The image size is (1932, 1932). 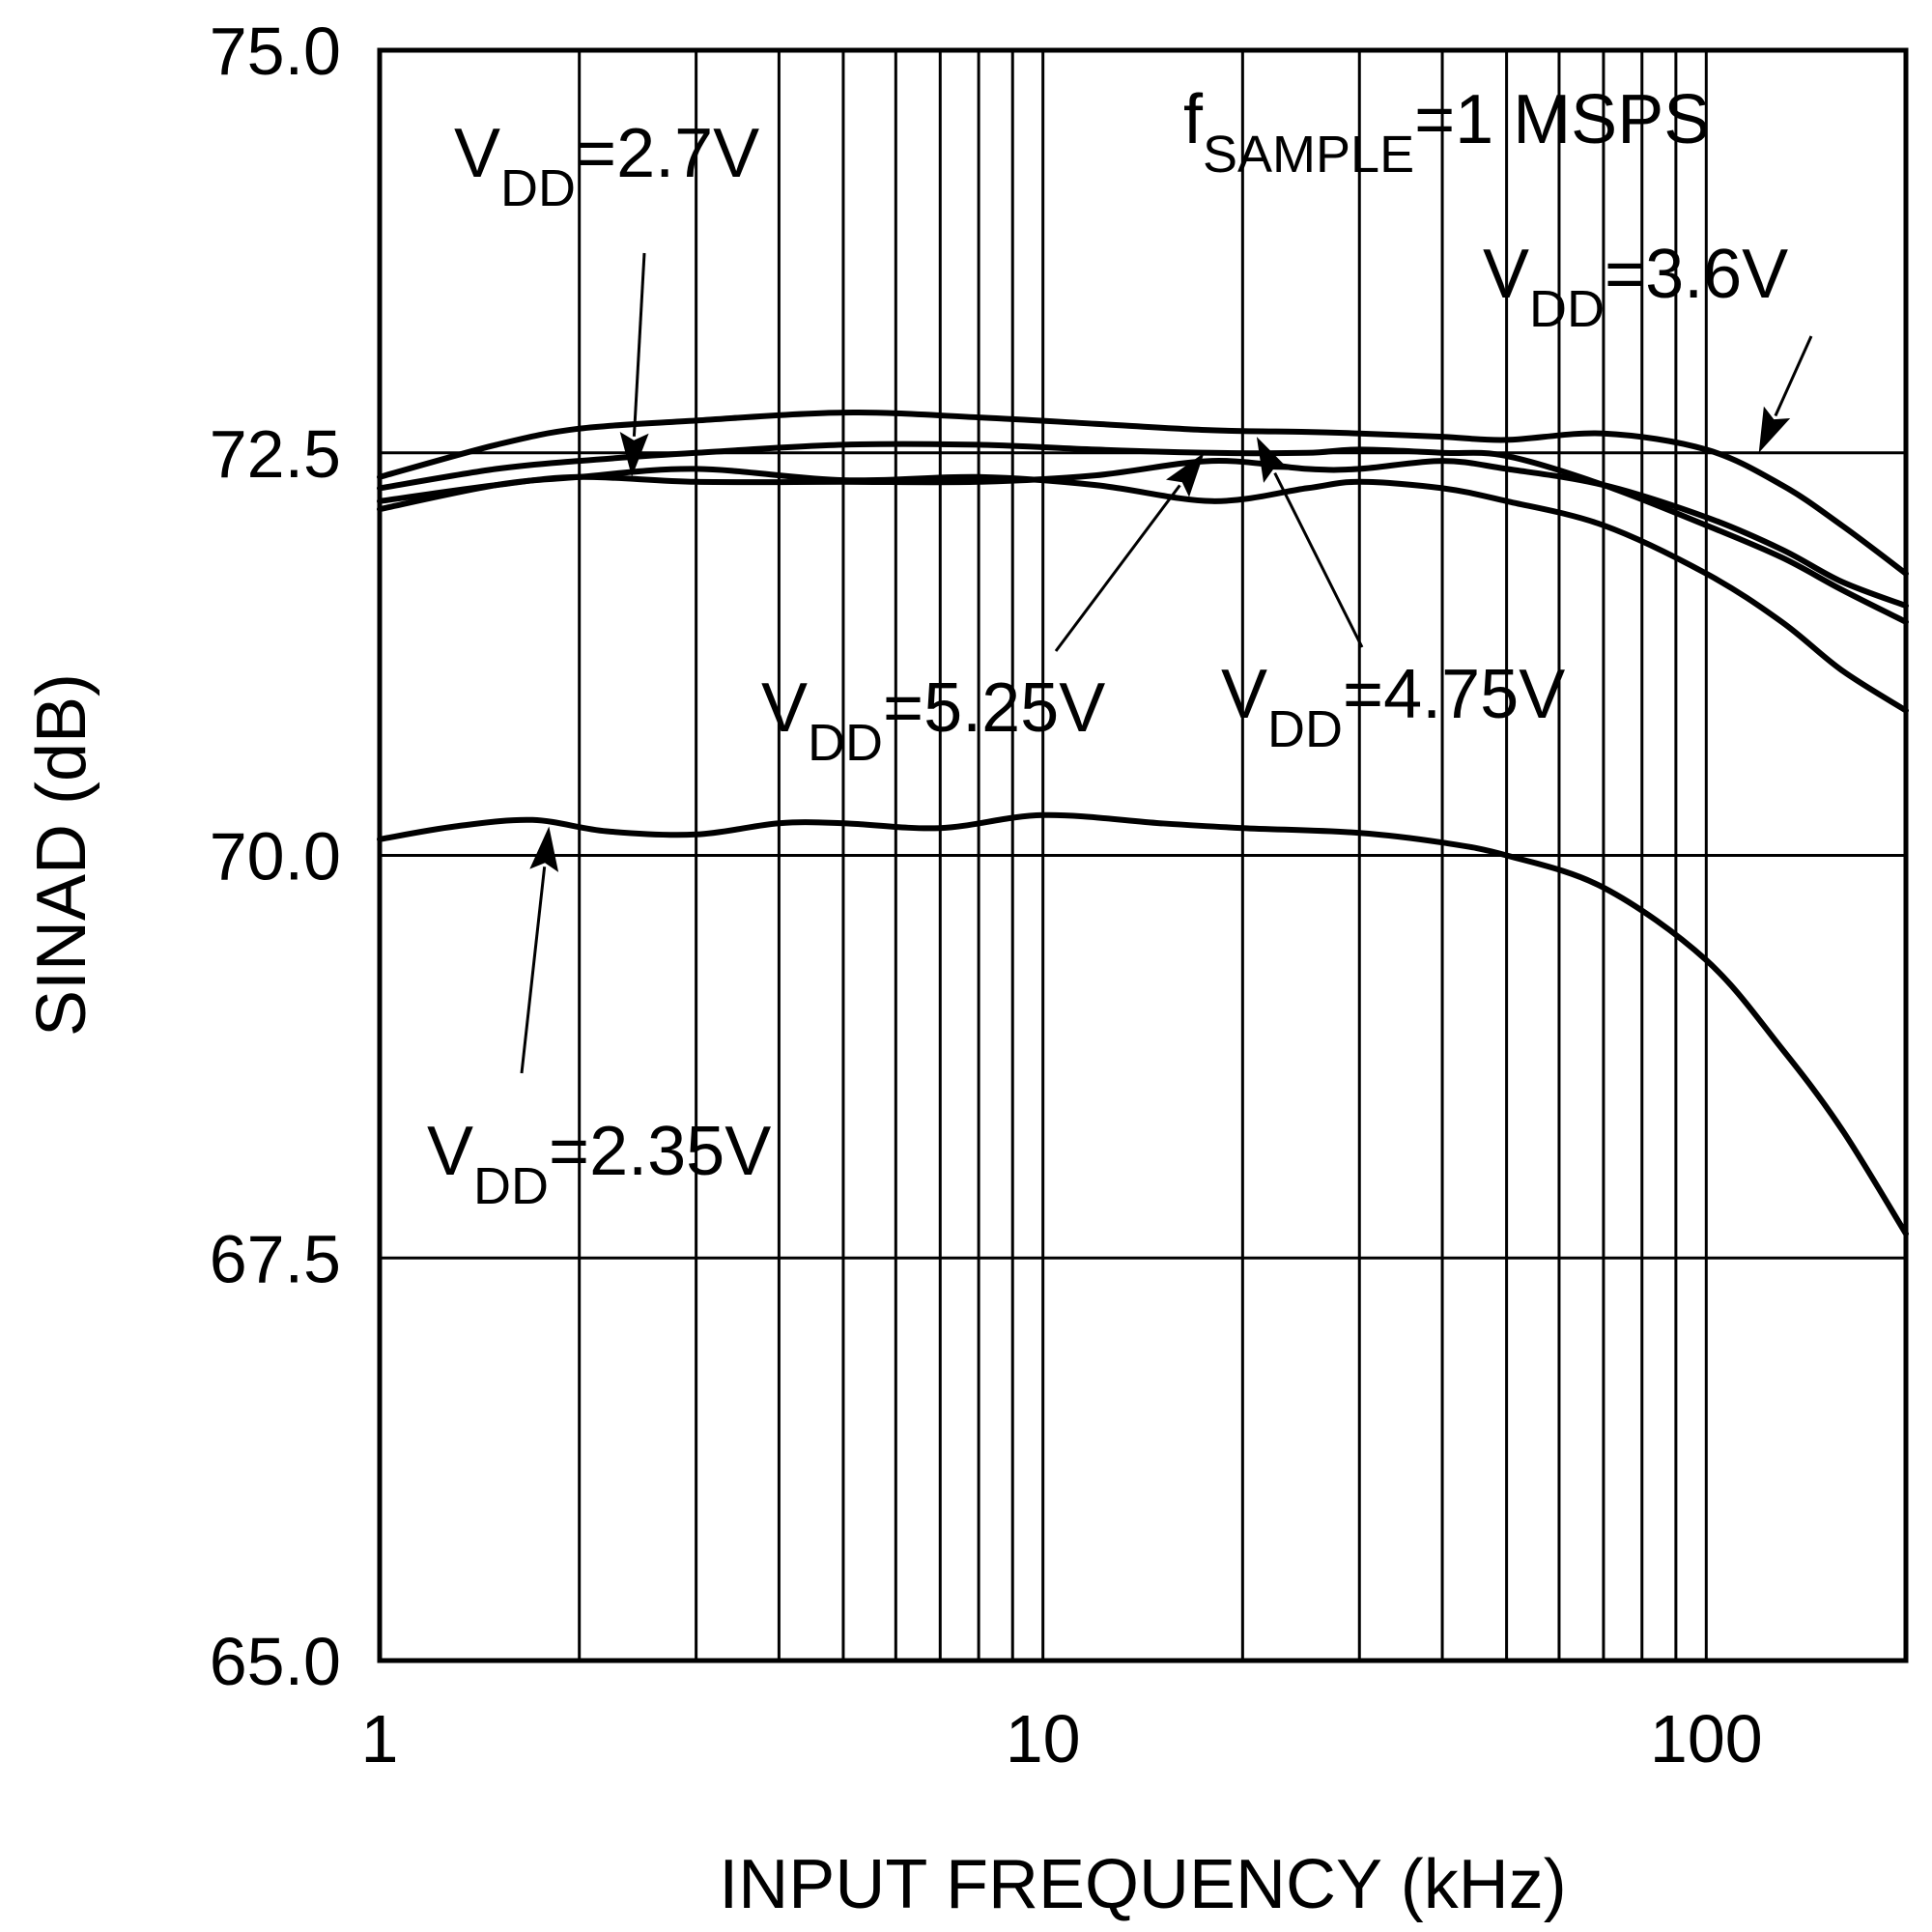 What do you see at coordinates (1273, 460) in the screenshot?
I see `arrow-vdd475-head` at bounding box center [1273, 460].